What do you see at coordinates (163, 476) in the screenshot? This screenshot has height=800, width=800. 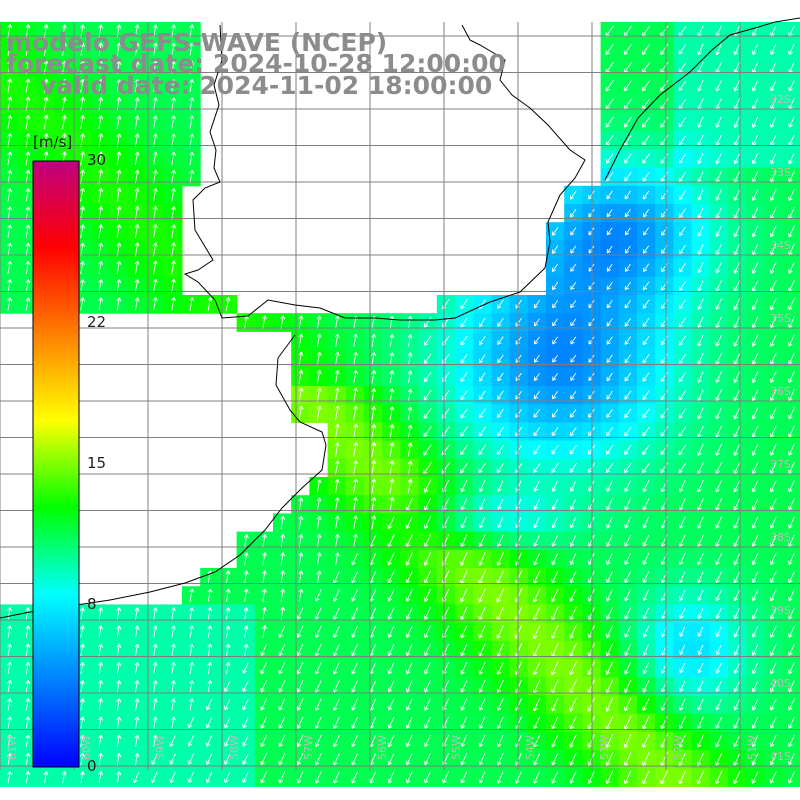 I see `coastline-south-shore` at bounding box center [163, 476].